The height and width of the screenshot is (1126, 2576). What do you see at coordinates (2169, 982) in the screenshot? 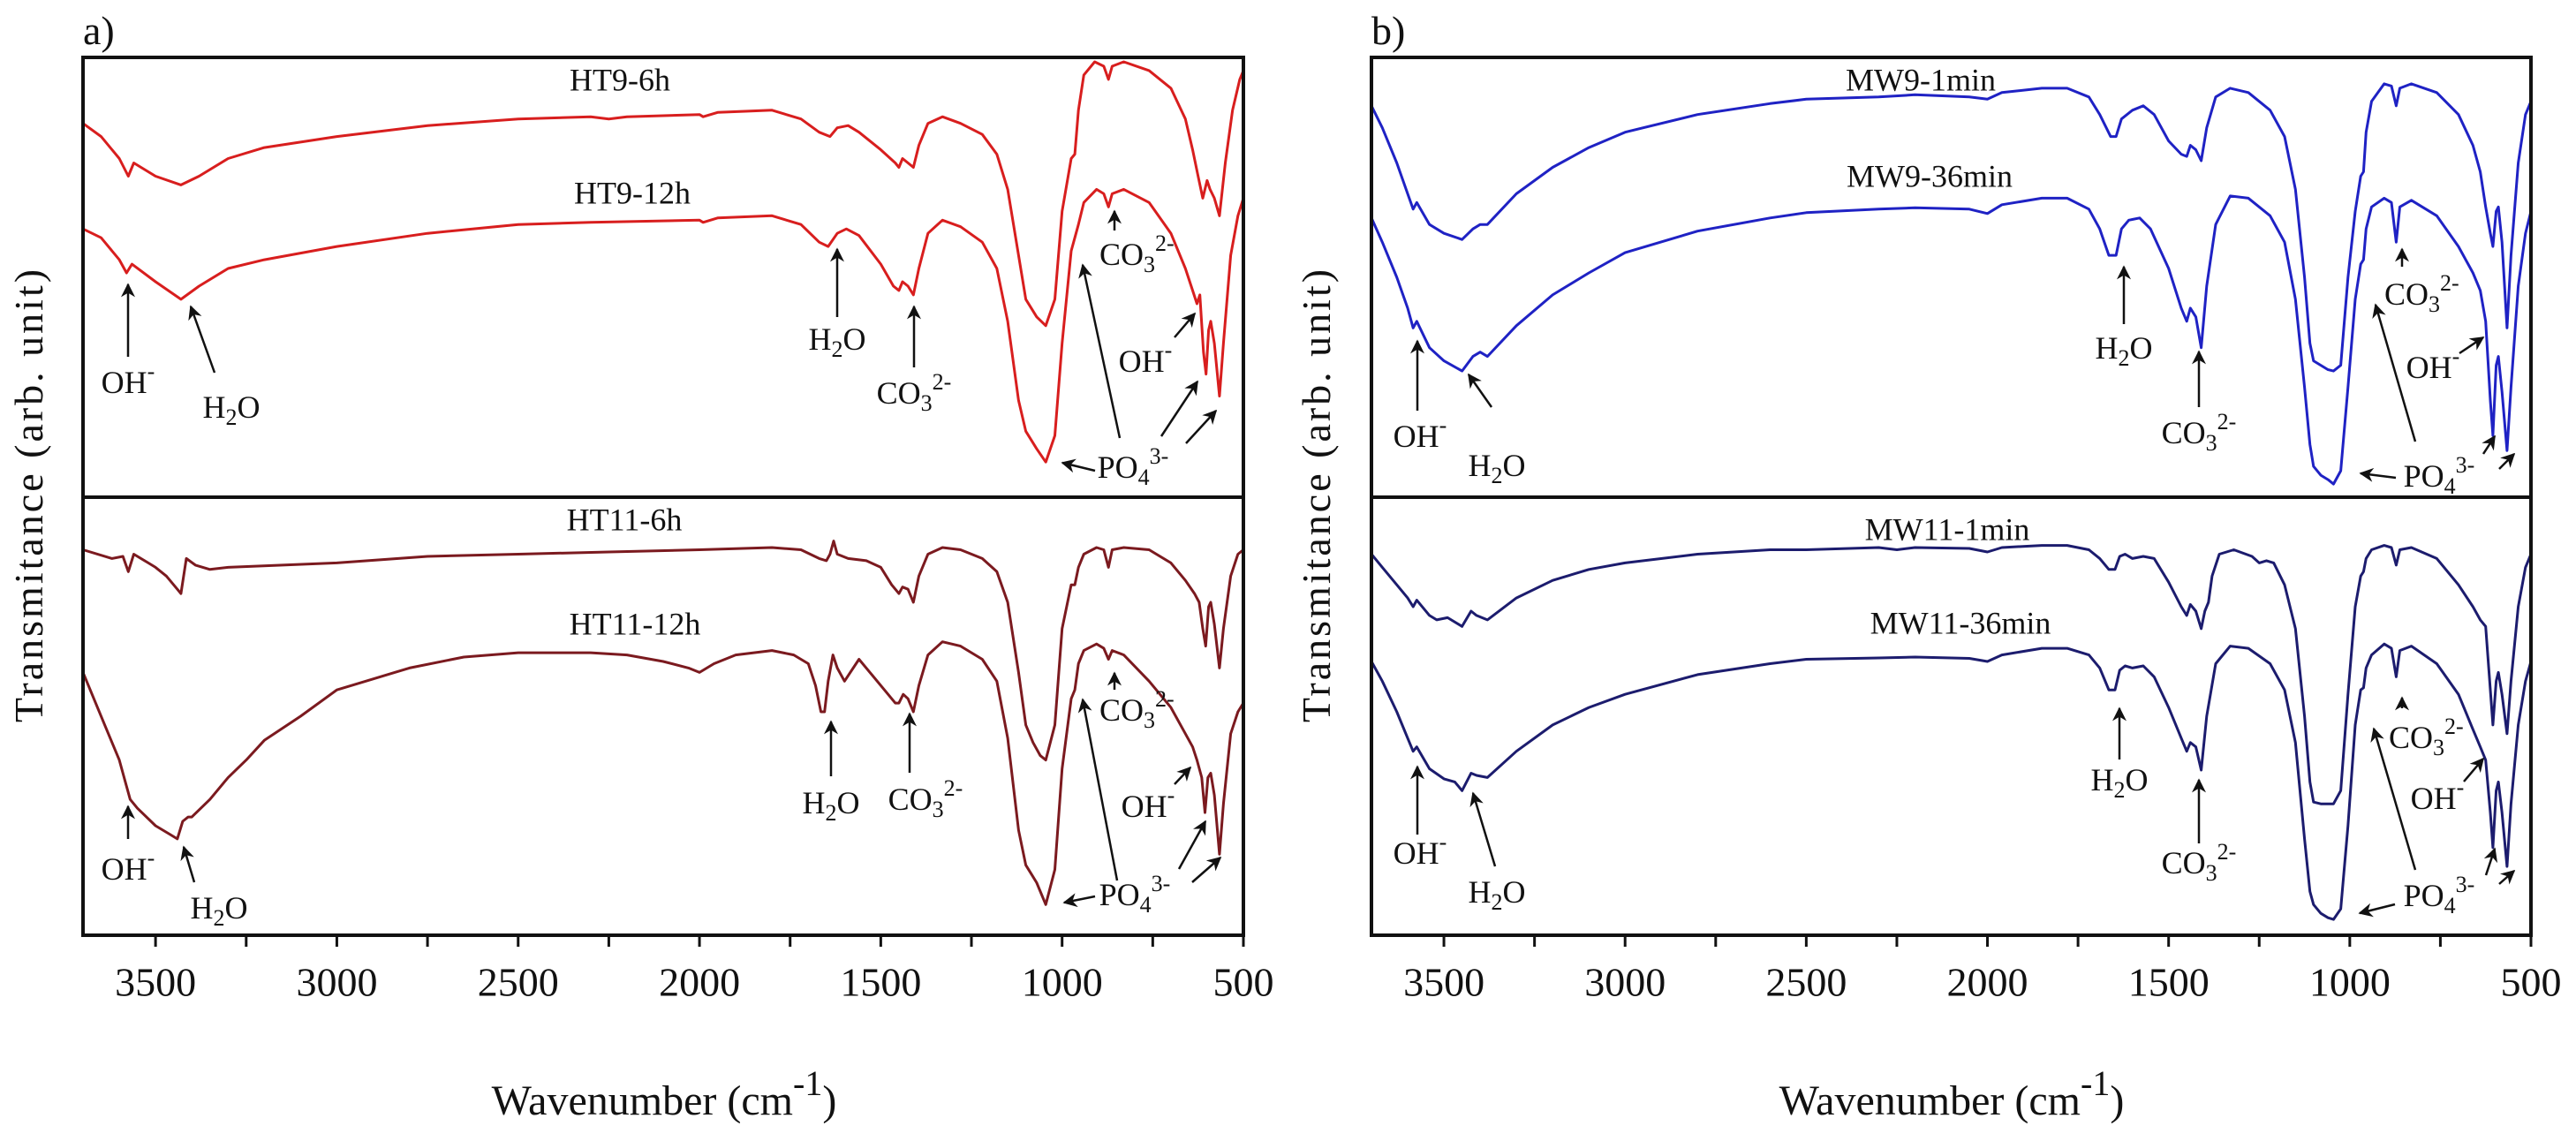
I see `x-tick-label: 1500` at bounding box center [2169, 982].